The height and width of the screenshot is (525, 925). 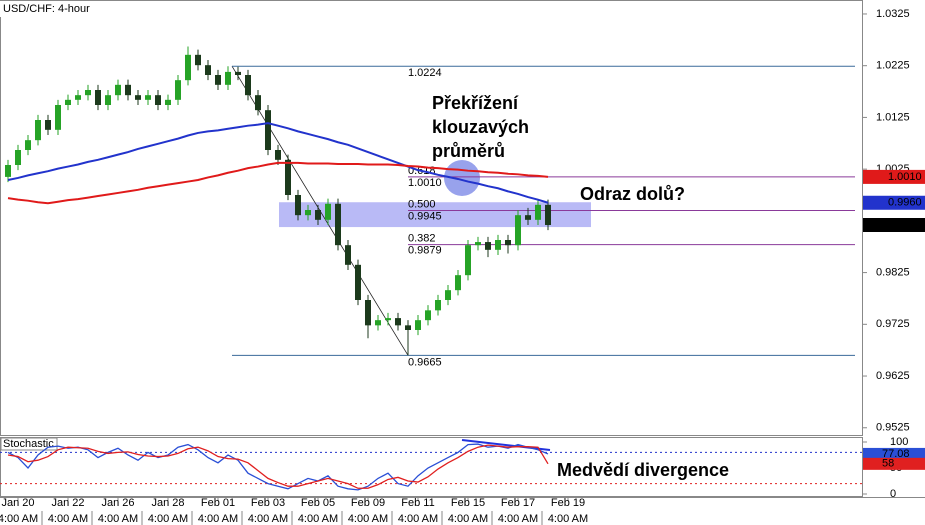 I want to click on moving-average, so click(x=278, y=183).